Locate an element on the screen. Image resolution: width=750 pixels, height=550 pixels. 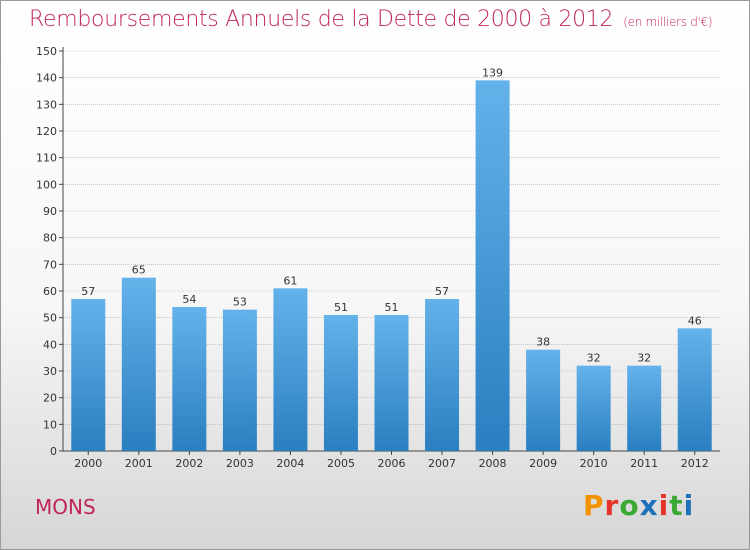
x-tick-label-2006: 2006 is located at coordinates (392, 463).